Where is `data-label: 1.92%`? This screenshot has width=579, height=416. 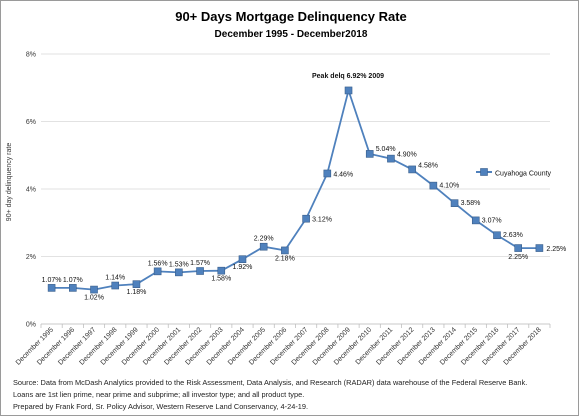 data-label: 1.92% is located at coordinates (243, 267).